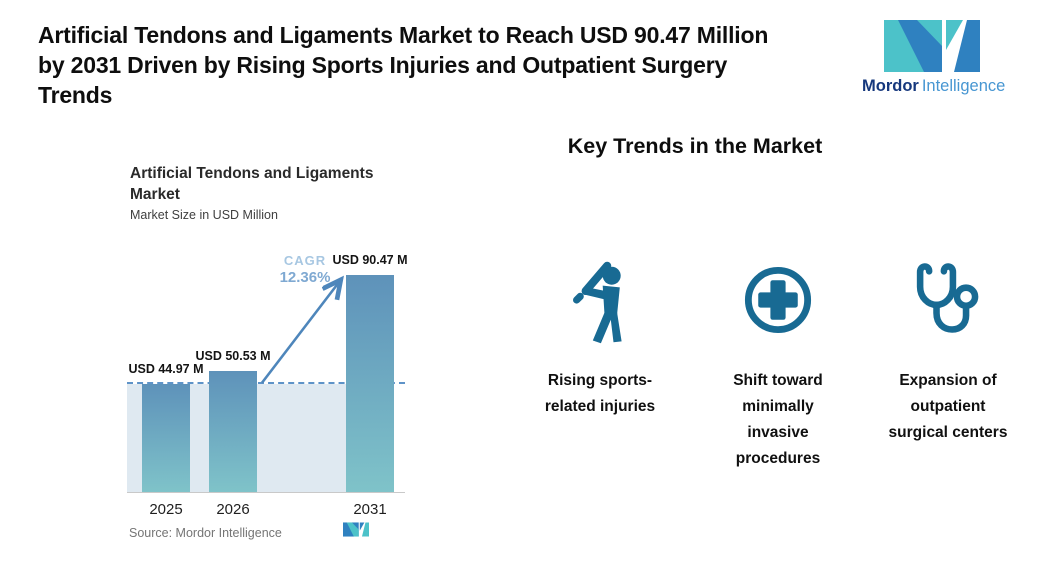 The height and width of the screenshot is (577, 1059). What do you see at coordinates (205, 533) in the screenshot?
I see `source-note: Source: Mordor Intelligence` at bounding box center [205, 533].